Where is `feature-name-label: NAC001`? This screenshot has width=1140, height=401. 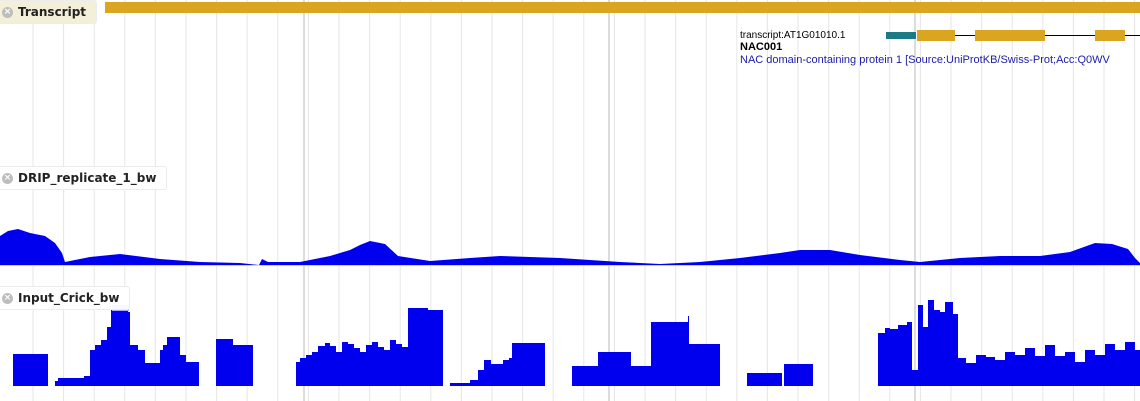 feature-name-label: NAC001 is located at coordinates (761, 47).